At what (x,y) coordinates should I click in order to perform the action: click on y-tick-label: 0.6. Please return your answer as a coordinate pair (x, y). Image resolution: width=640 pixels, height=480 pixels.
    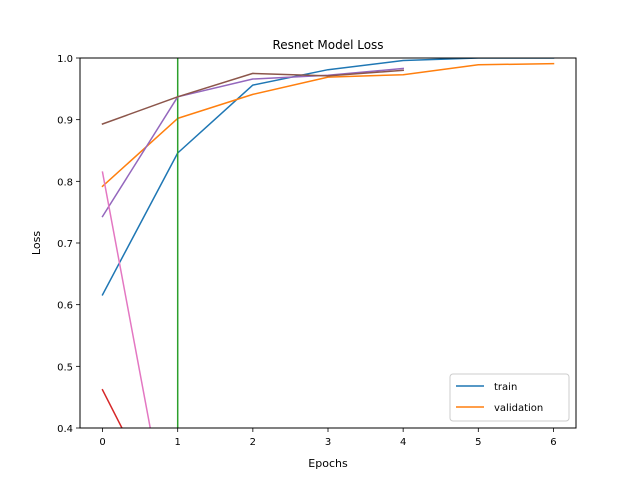
    Looking at the image, I should click on (65, 306).